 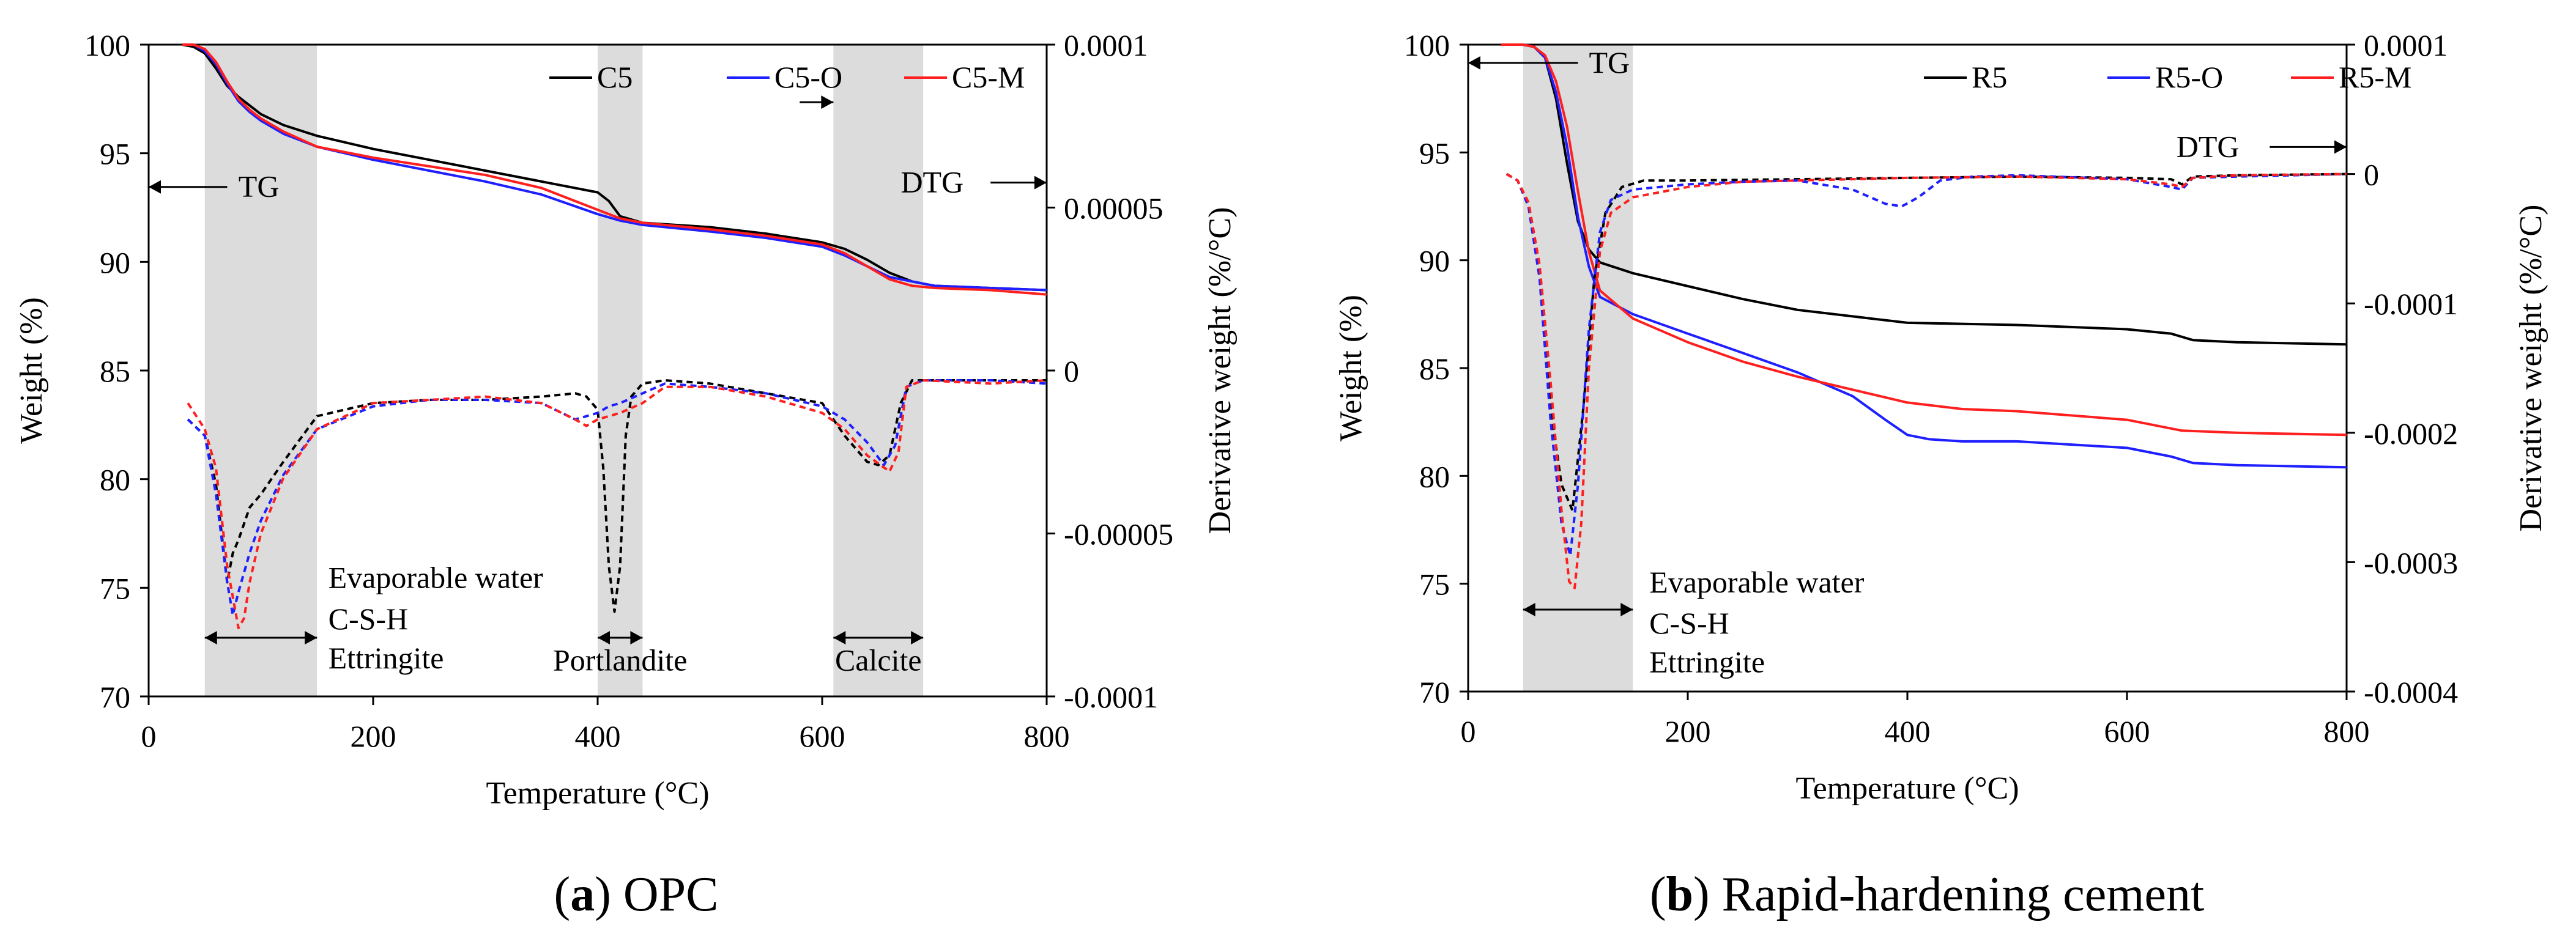 I want to click on y2-tick-label: -0.0002, so click(x=2411, y=434).